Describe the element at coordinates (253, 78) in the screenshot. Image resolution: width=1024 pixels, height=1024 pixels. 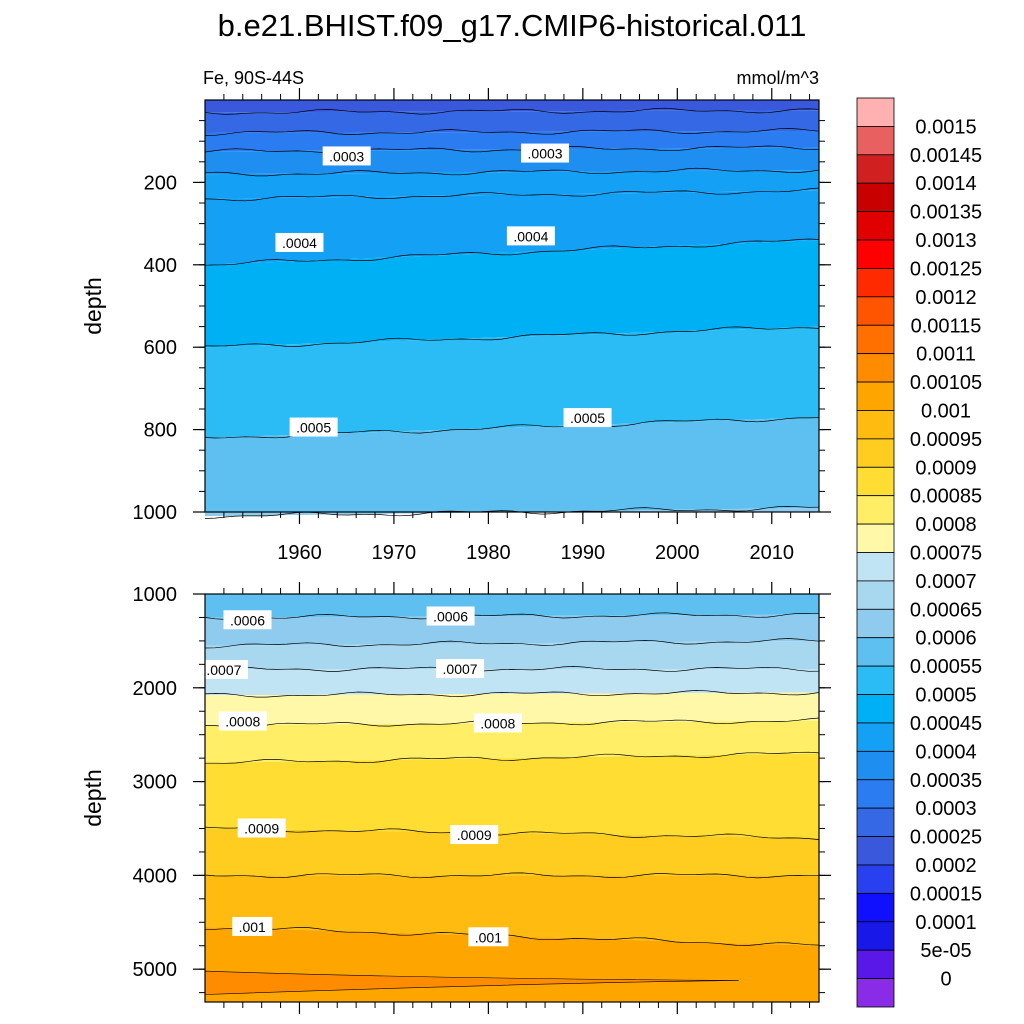
I see `variable-region-label: Fe, 90S-44S` at that location.